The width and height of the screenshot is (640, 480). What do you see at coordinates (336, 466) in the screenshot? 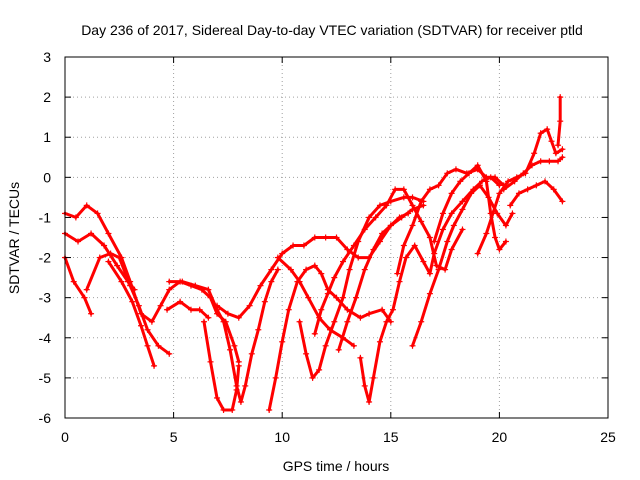
I see `x-axis-label: GPS time / hours` at bounding box center [336, 466].